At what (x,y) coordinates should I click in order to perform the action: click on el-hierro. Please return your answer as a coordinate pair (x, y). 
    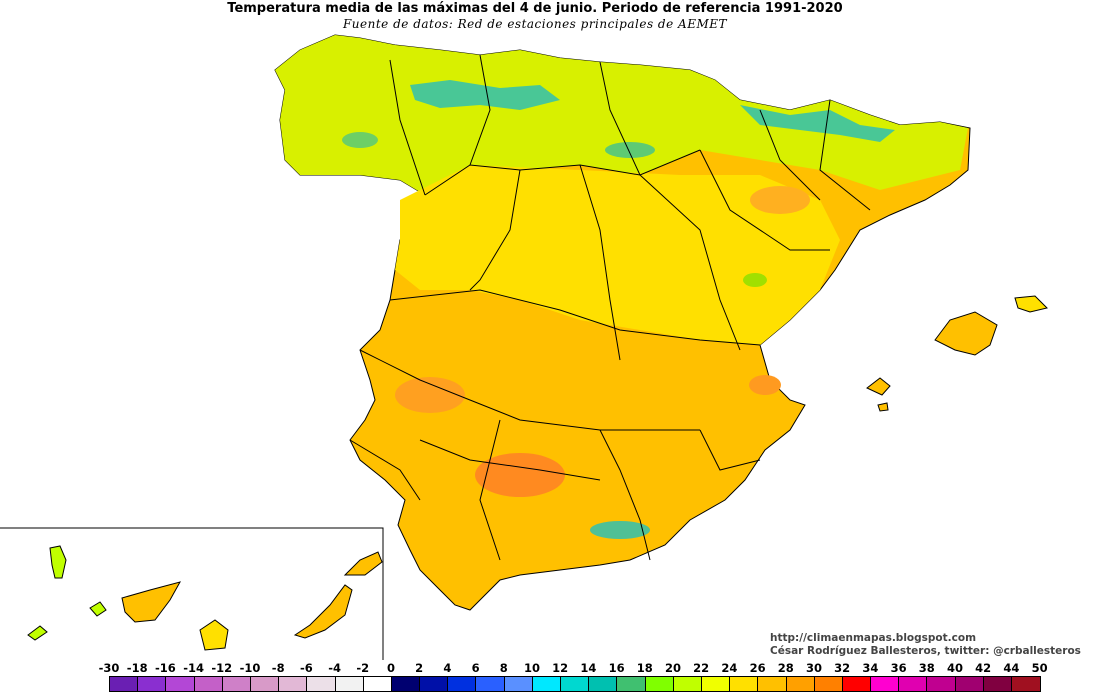
    Looking at the image, I should click on (37, 633).